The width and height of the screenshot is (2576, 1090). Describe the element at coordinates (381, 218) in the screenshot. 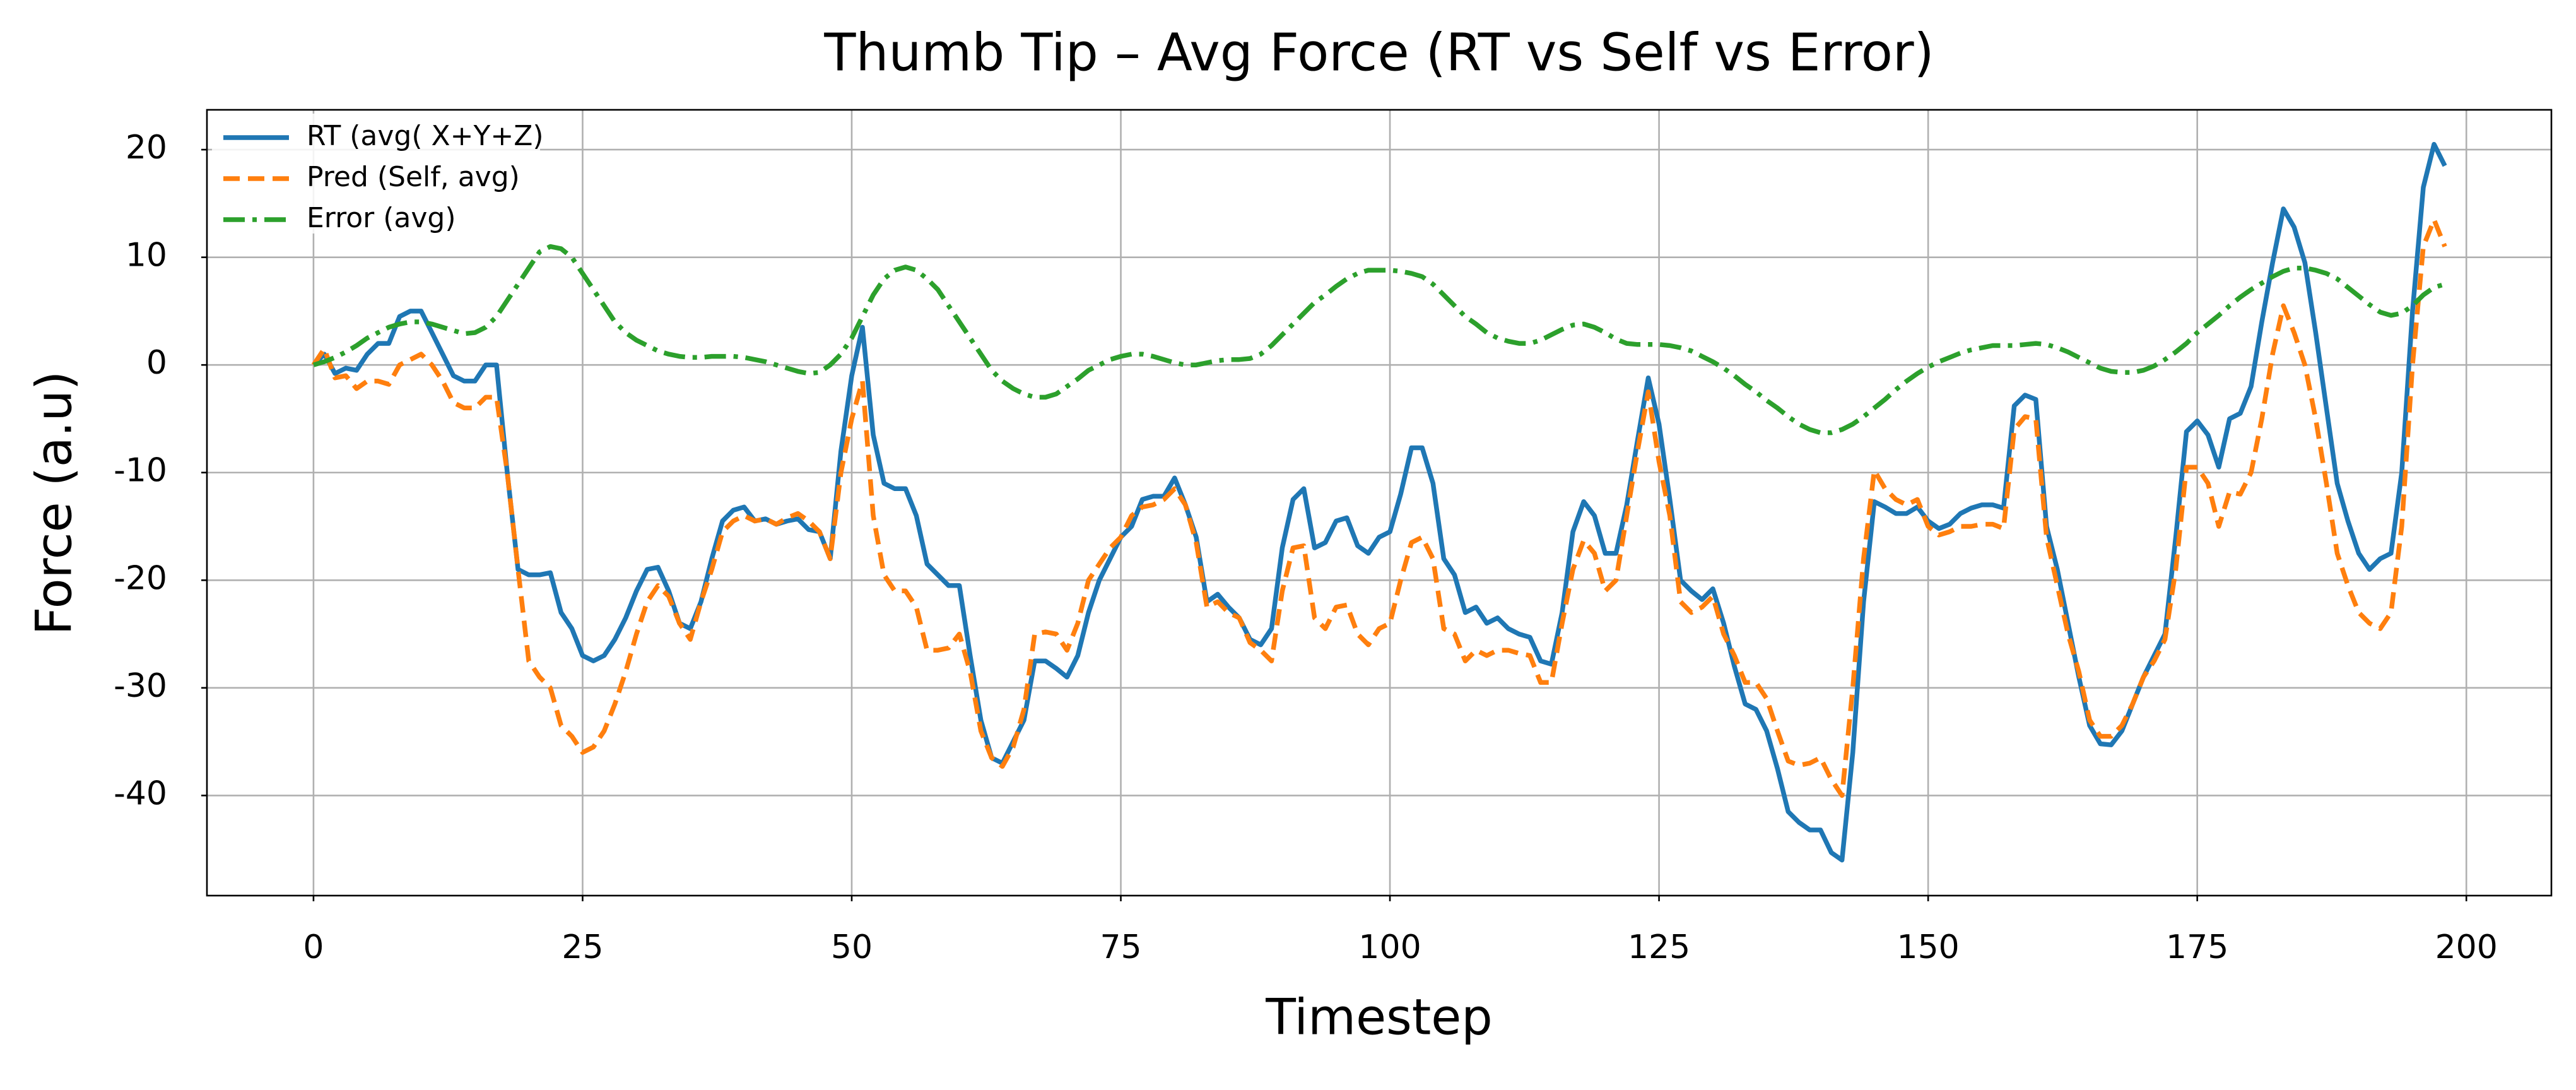

I see `legend-label: Error (avg)` at that location.